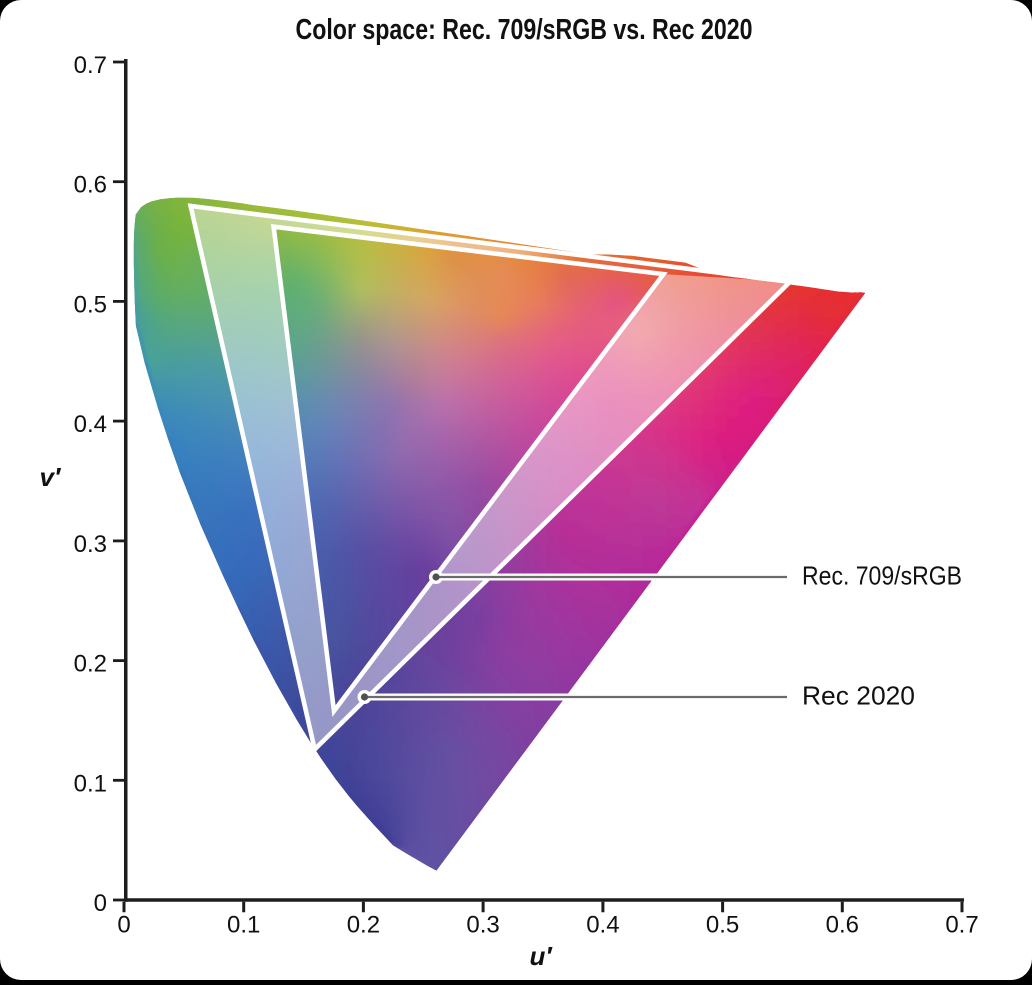 This screenshot has width=1032, height=985. I want to click on svg-text:Color space: Rec. 709/sRGB vs.: Color space: Rec. 709/sRGB vs. Rec 2020, so click(524, 30).